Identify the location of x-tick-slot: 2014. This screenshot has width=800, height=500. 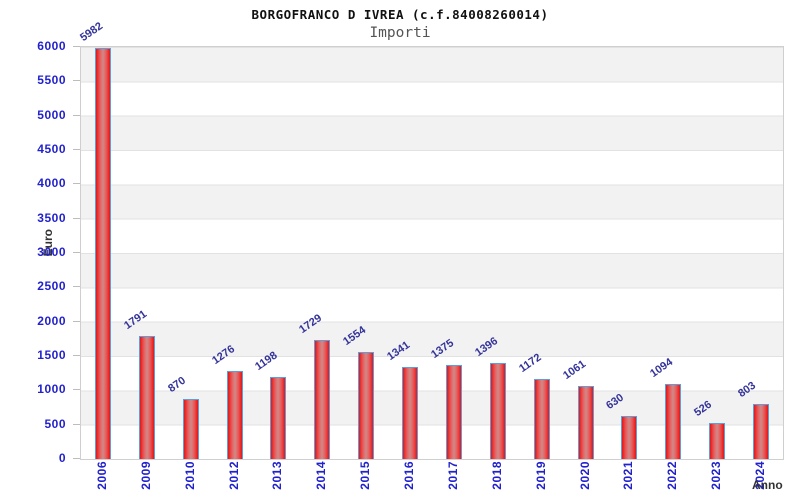
(321, 475).